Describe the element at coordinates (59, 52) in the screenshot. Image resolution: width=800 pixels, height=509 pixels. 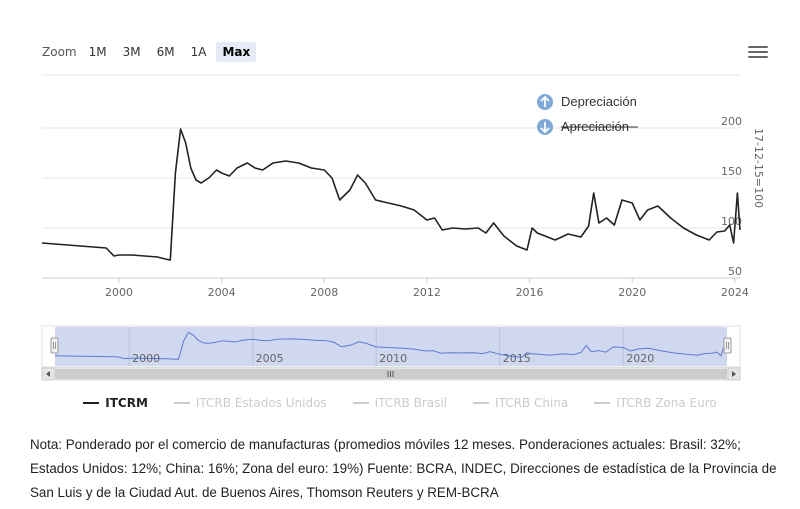
I see `zoom-label: Zoom` at that location.